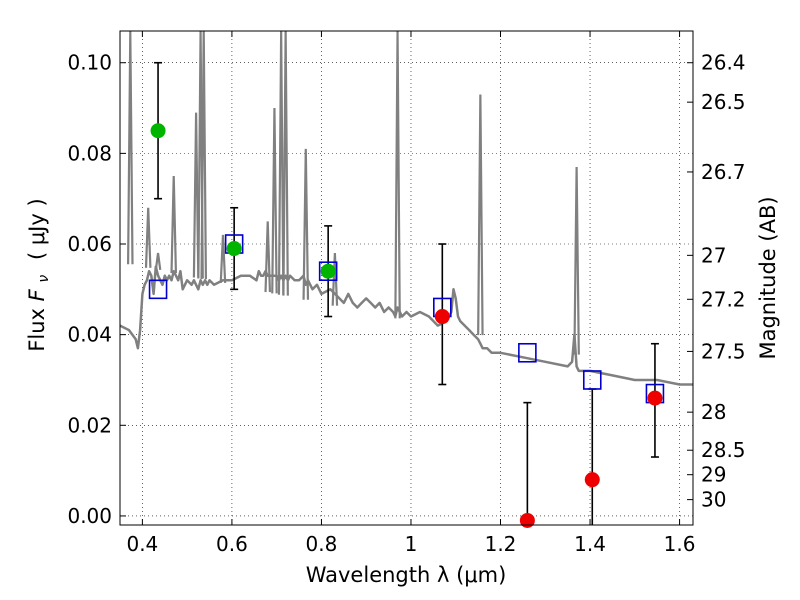 This screenshot has width=800, height=600. Describe the element at coordinates (89, 63) in the screenshot. I see `y-tick-label: 0.10` at that location.